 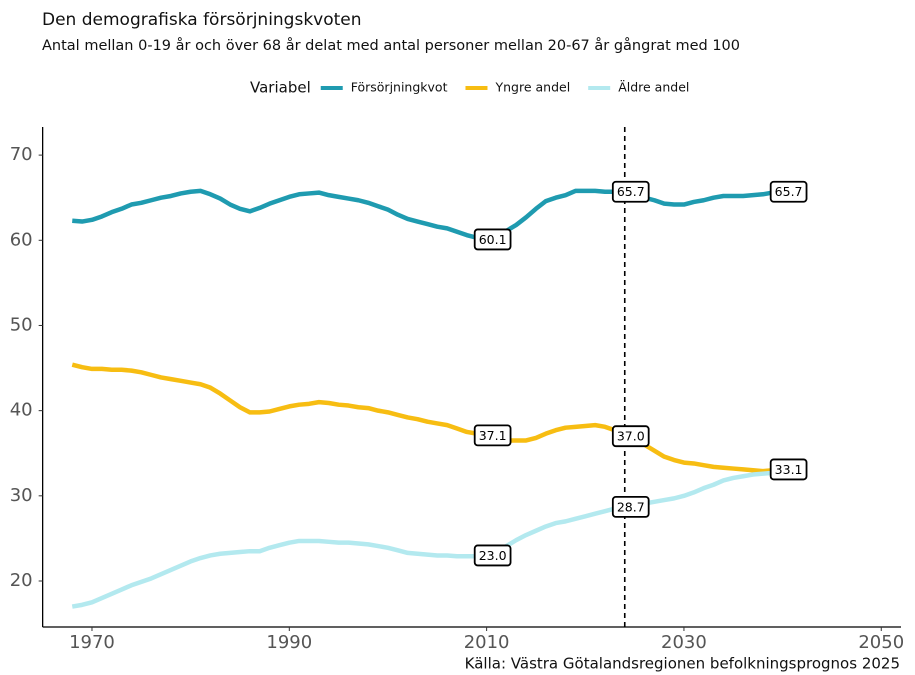 I want to click on x-tick-label: 1990, so click(x=289, y=642).